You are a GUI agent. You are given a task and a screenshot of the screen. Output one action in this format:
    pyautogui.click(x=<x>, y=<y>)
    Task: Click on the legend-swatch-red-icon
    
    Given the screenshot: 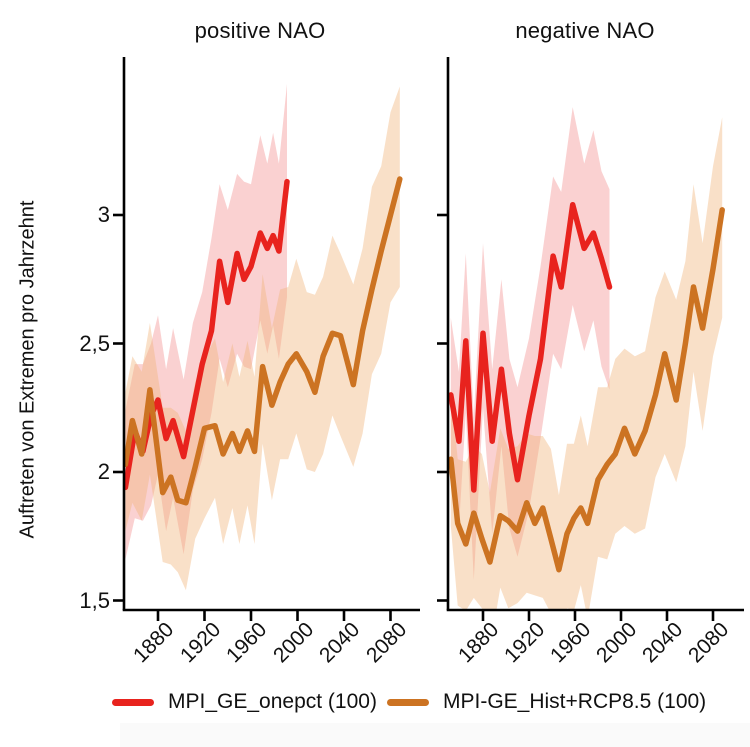 What is the action you would take?
    pyautogui.click(x=133, y=702)
    